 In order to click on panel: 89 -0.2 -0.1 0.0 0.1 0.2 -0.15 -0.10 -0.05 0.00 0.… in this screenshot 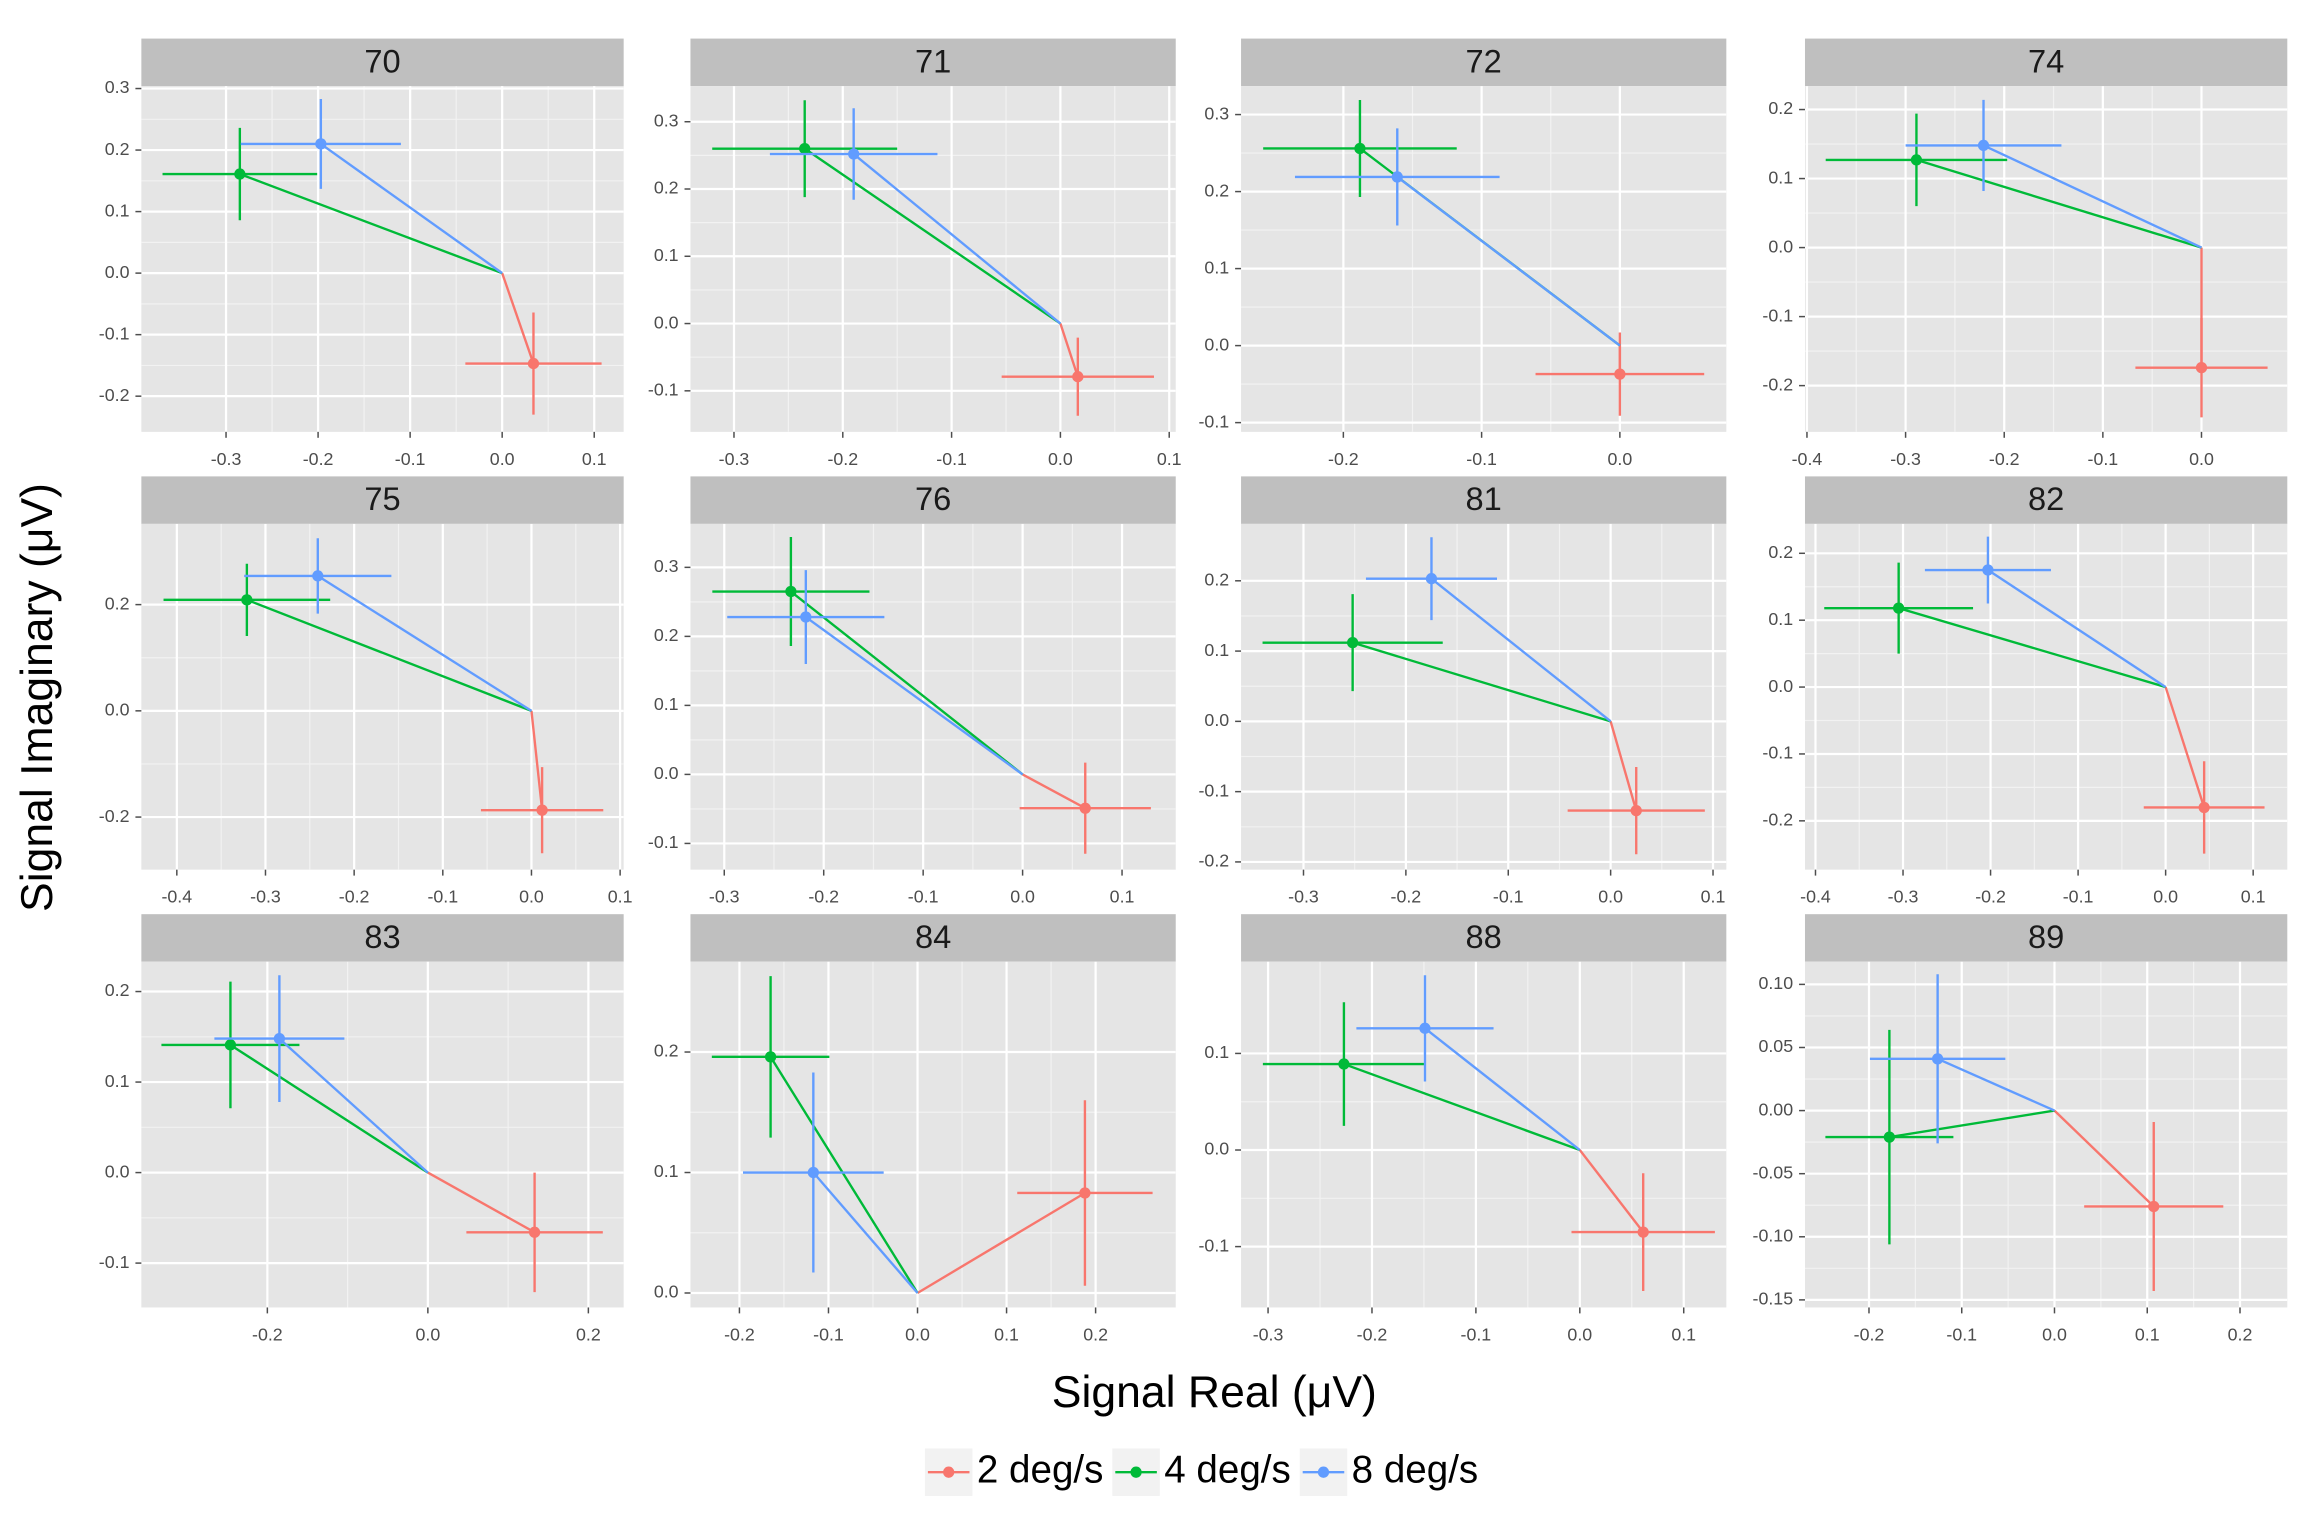, I will do `click(2020, 1129)`.